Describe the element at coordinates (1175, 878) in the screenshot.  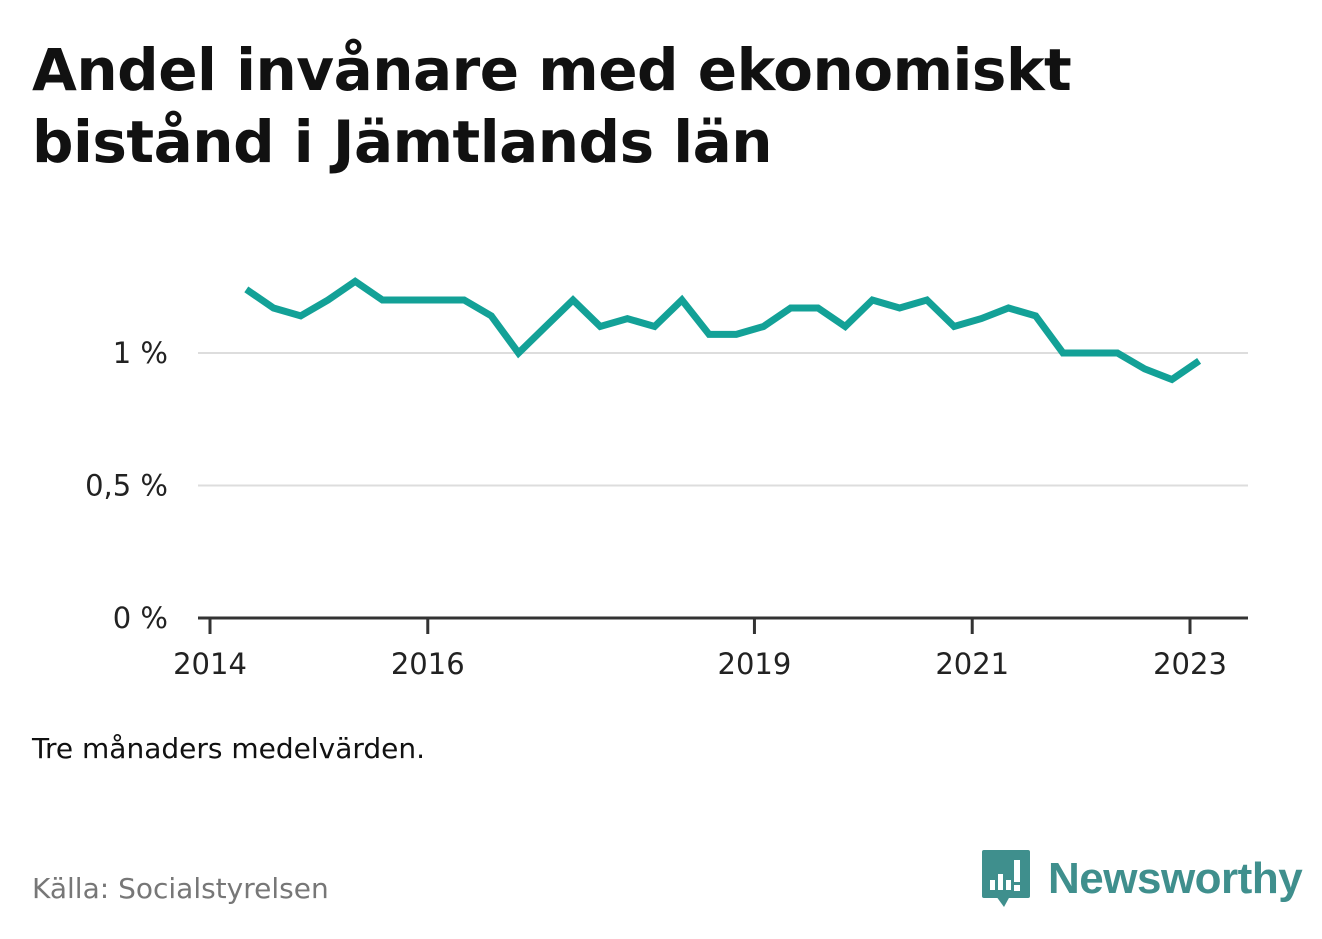
I see `logo-text: Newsworthy` at that location.